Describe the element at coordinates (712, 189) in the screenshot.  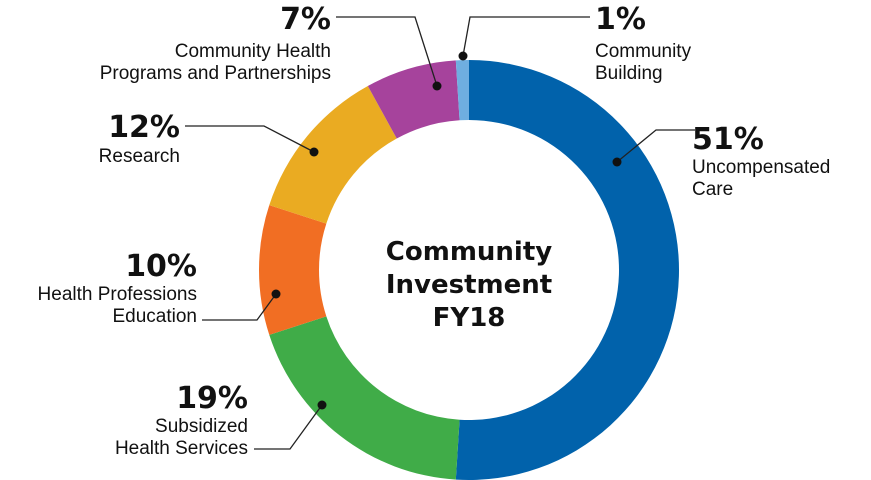
I see `slice-label-uncompensated-care-2: Care` at that location.